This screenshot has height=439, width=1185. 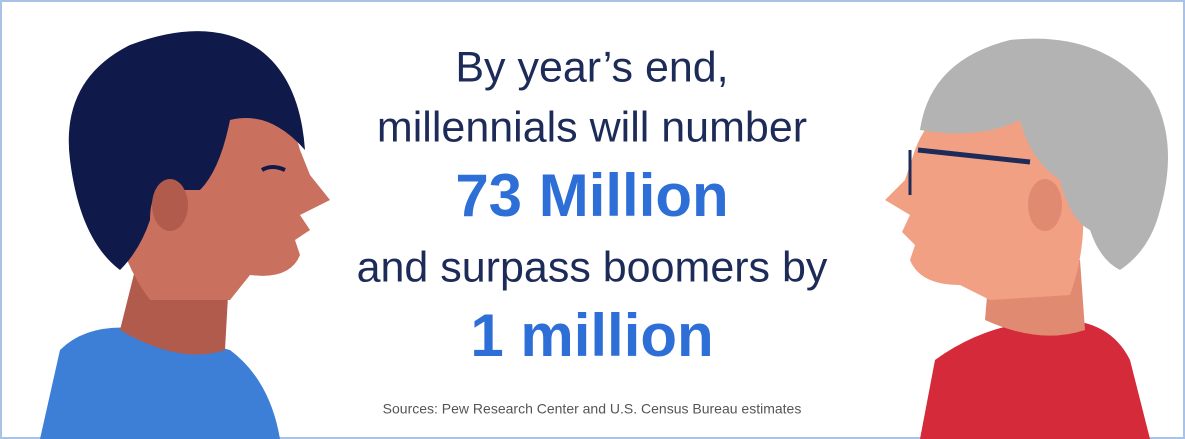 What do you see at coordinates (591, 67) in the screenshot?
I see `headline-line: By year’s end,` at bounding box center [591, 67].